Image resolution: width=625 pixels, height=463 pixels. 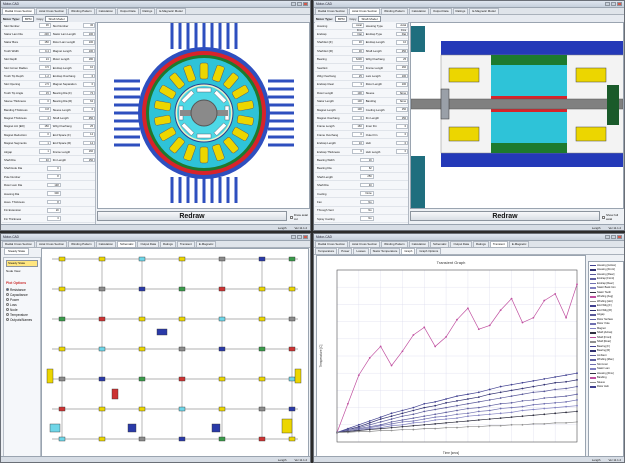 What do you see at coordinates (22, 263) in the screenshot?
I see `analysis-select: Steady State` at bounding box center [22, 263].